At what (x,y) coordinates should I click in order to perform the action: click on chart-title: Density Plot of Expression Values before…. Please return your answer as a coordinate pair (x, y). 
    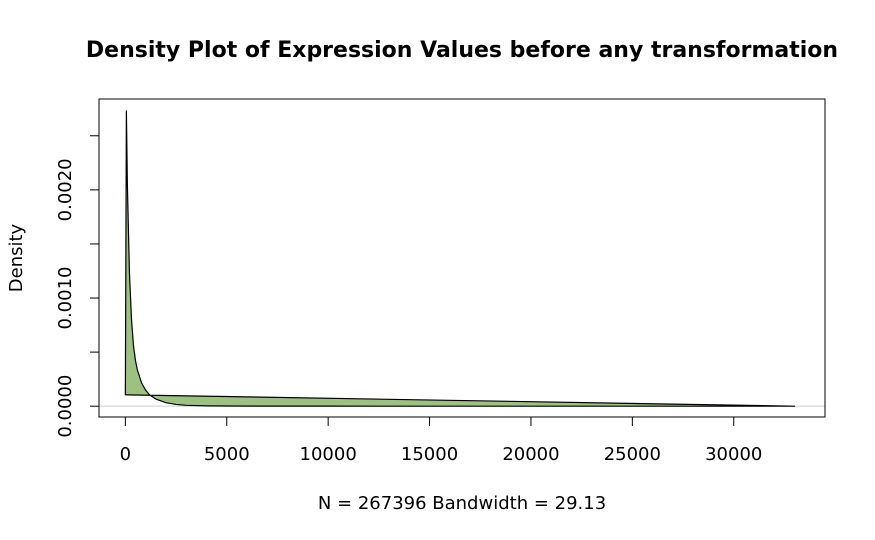
    Looking at the image, I should click on (462, 50).